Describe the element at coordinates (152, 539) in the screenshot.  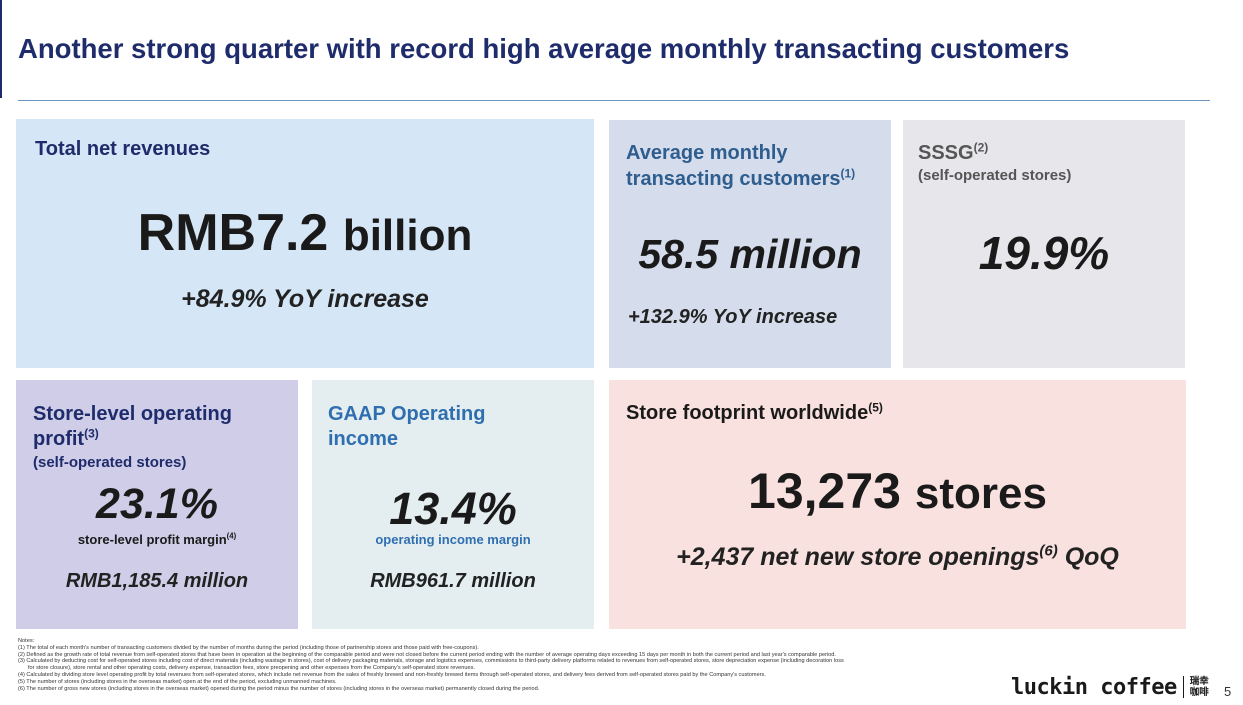
I see `store-profit-margin-label: store-level profit margin` at that location.